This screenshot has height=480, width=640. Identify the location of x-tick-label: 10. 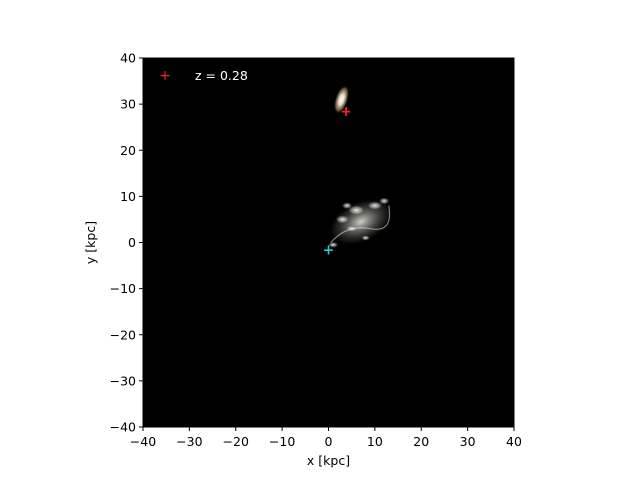
(375, 441).